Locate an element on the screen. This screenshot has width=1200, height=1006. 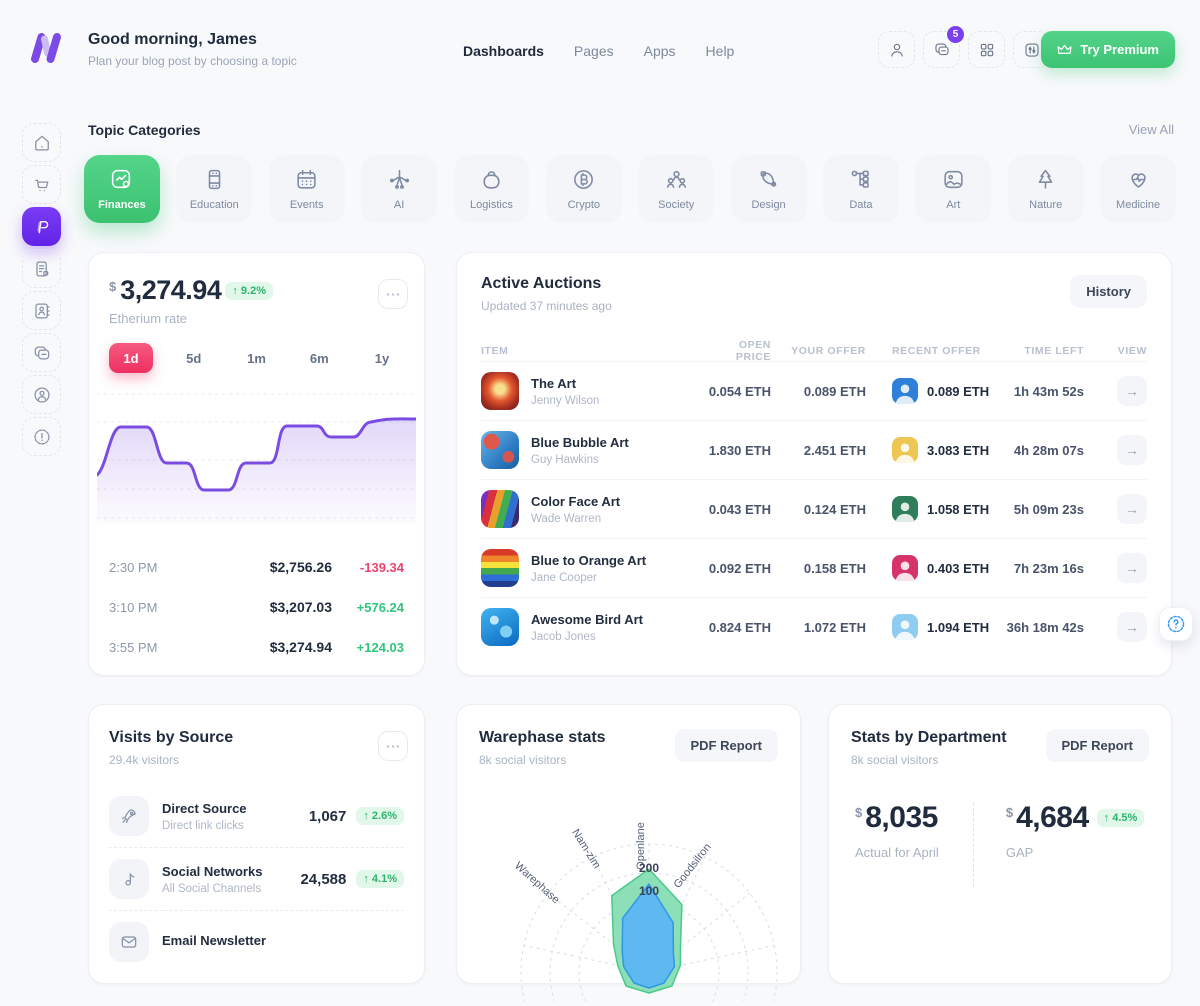
range-tab-1m: 1m is located at coordinates (257, 358).